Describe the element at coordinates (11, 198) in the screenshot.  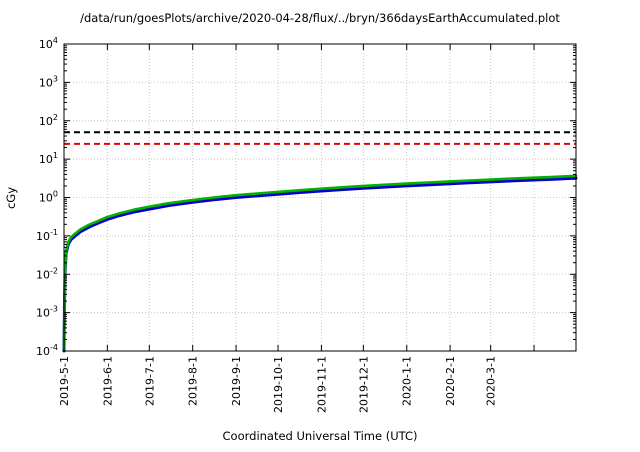
I see `y-axis-label: cGy` at that location.